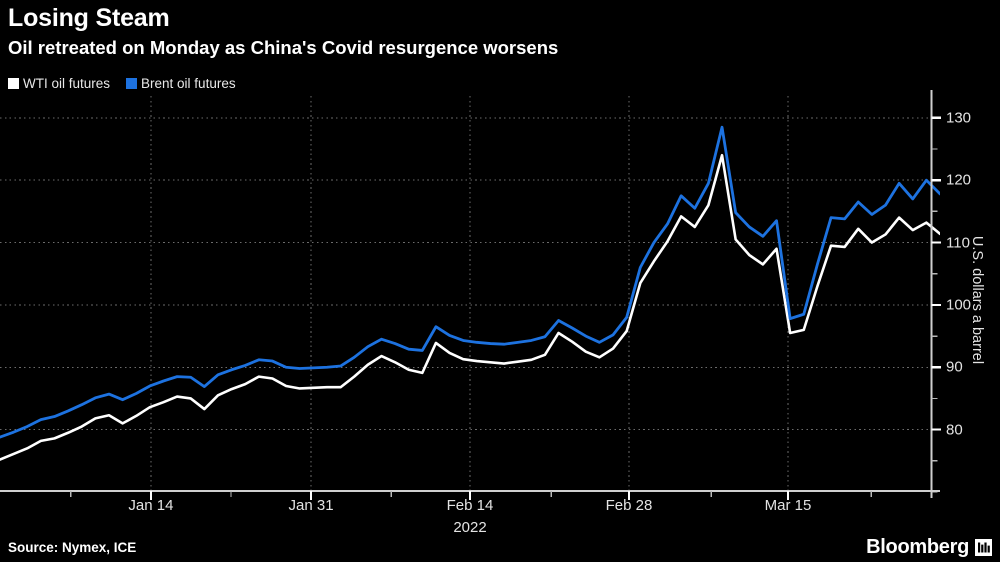 The image size is (1000, 562). Describe the element at coordinates (935, 294) in the screenshot. I see `y-axis` at that location.